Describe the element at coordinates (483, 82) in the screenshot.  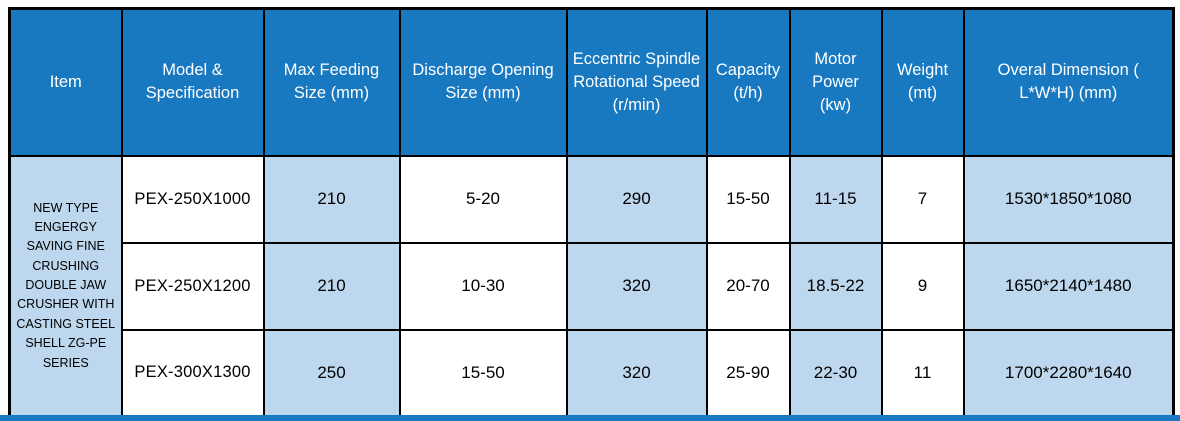
I see `column-header-discharge-opening-size: Discharge Opening Size (mm)` at that location.